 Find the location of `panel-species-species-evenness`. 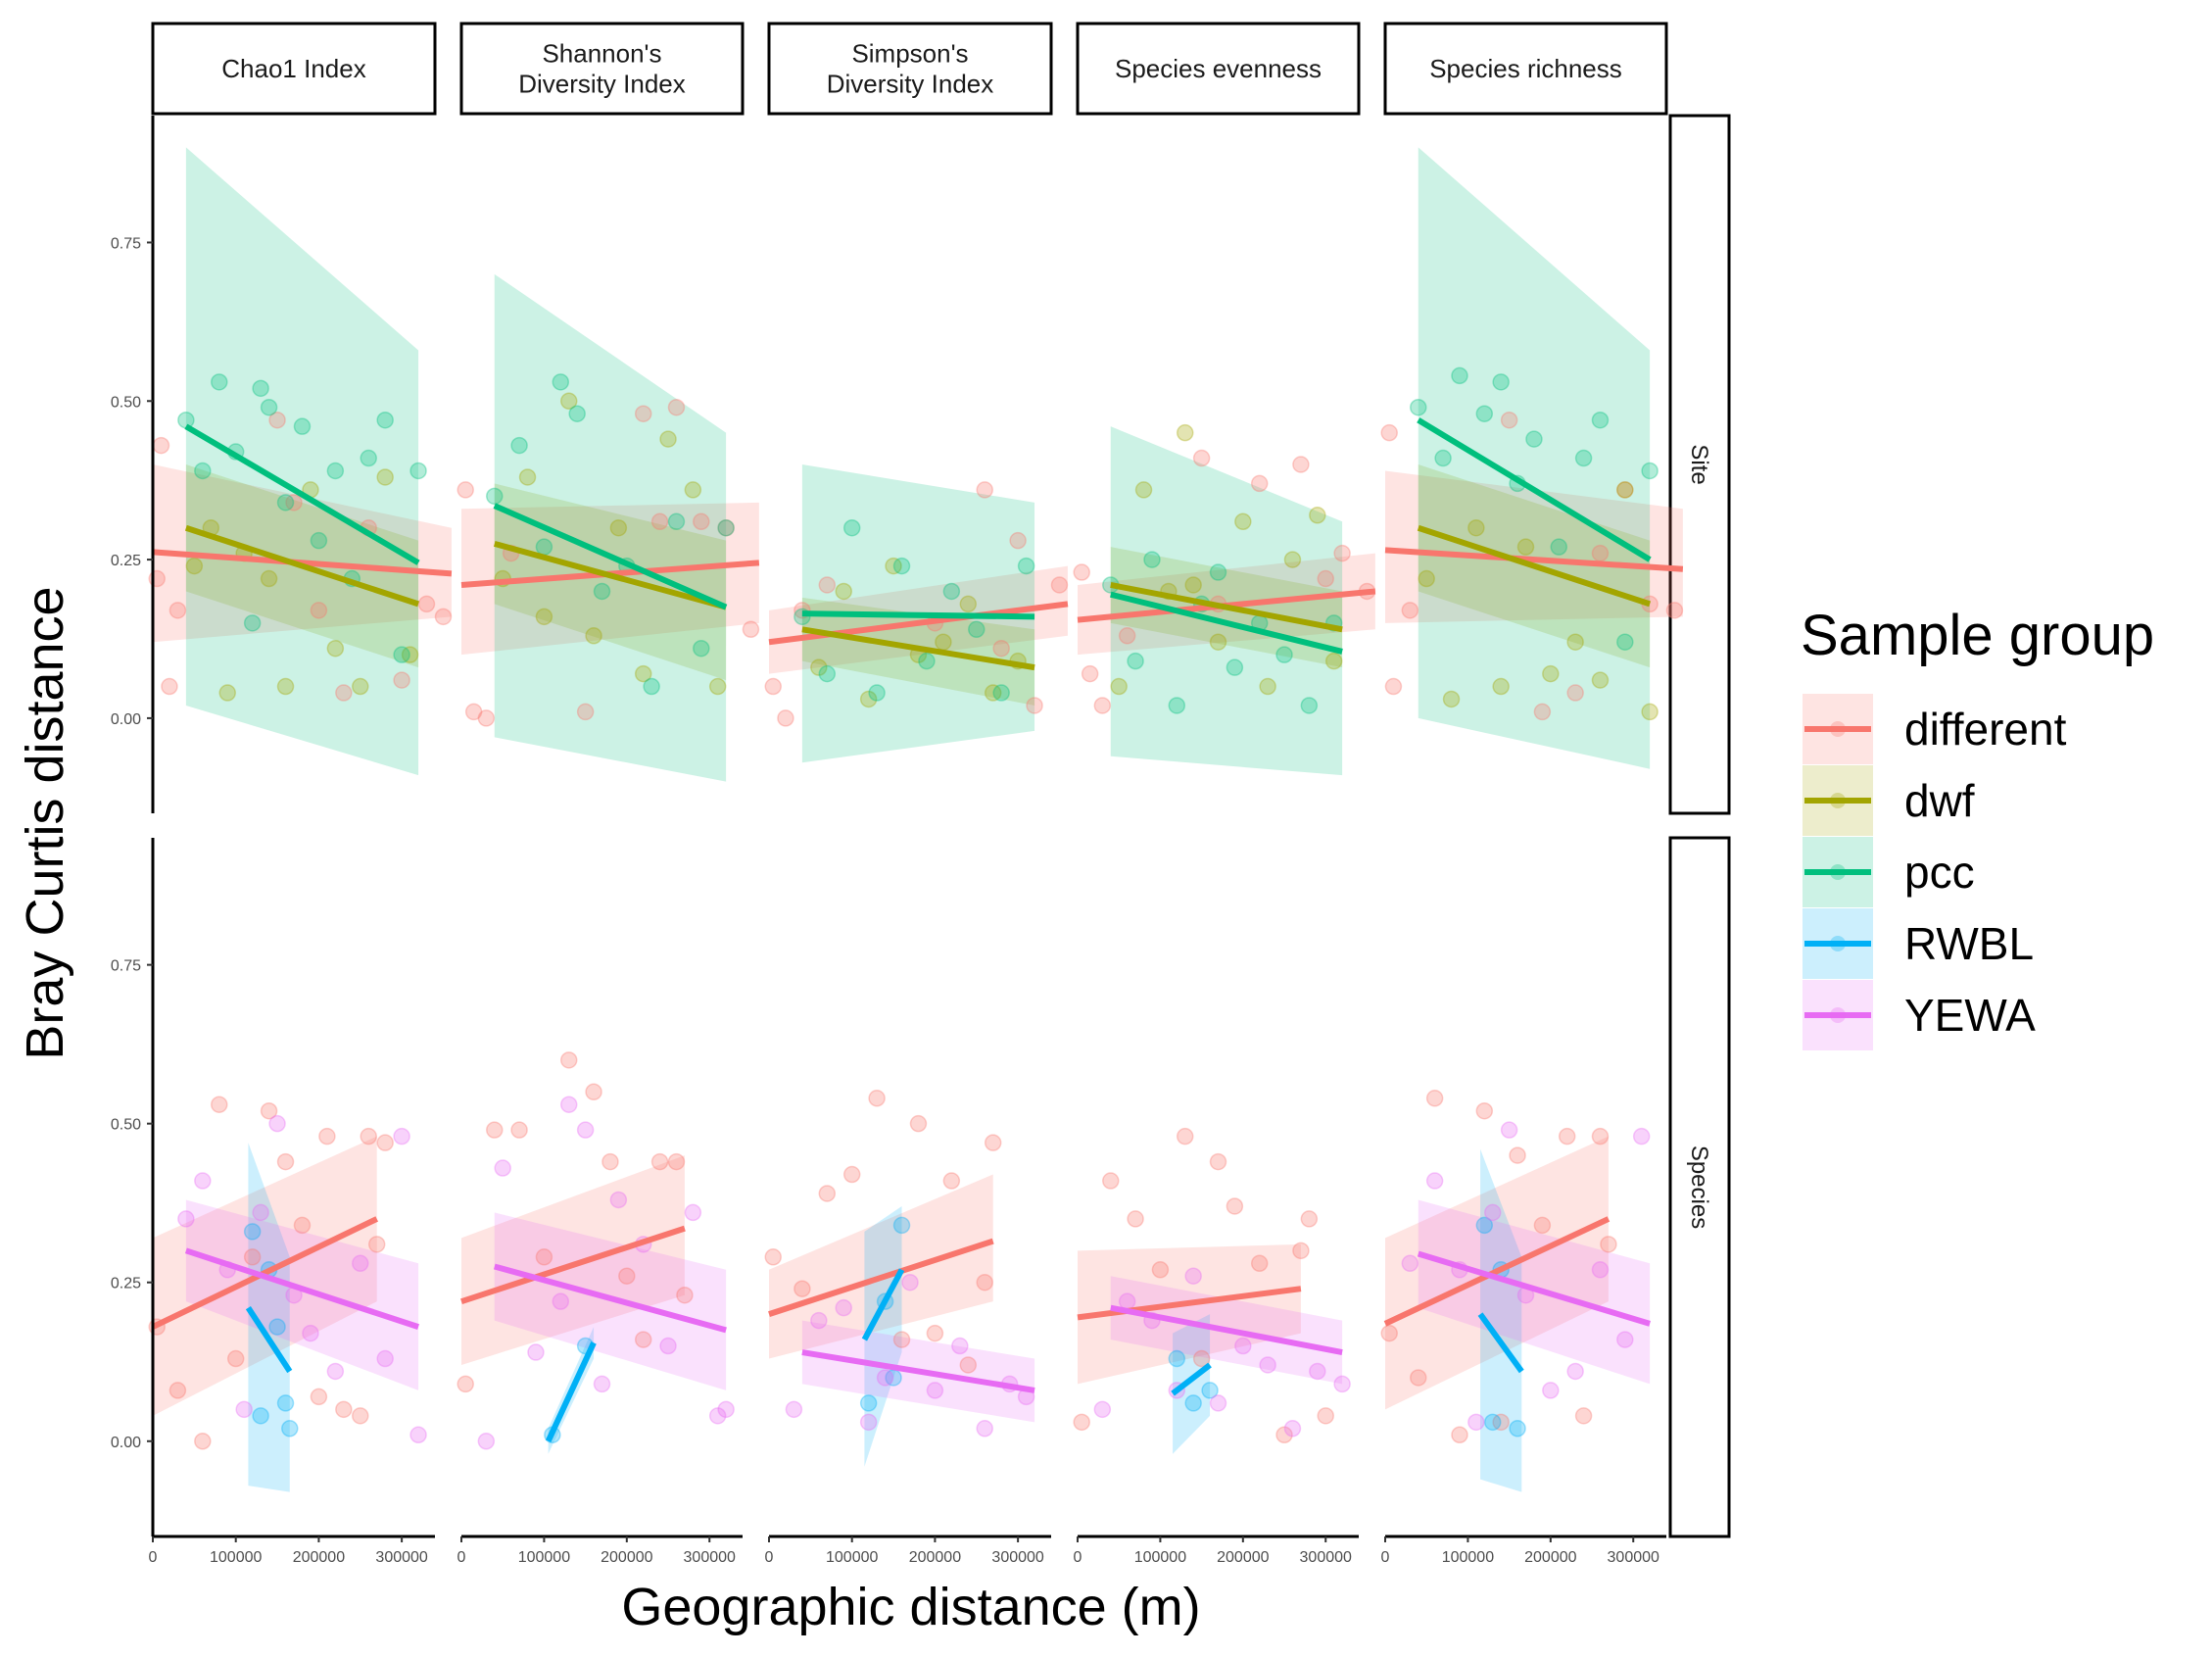

panel-species-species-evenness is located at coordinates (1212, 1291).